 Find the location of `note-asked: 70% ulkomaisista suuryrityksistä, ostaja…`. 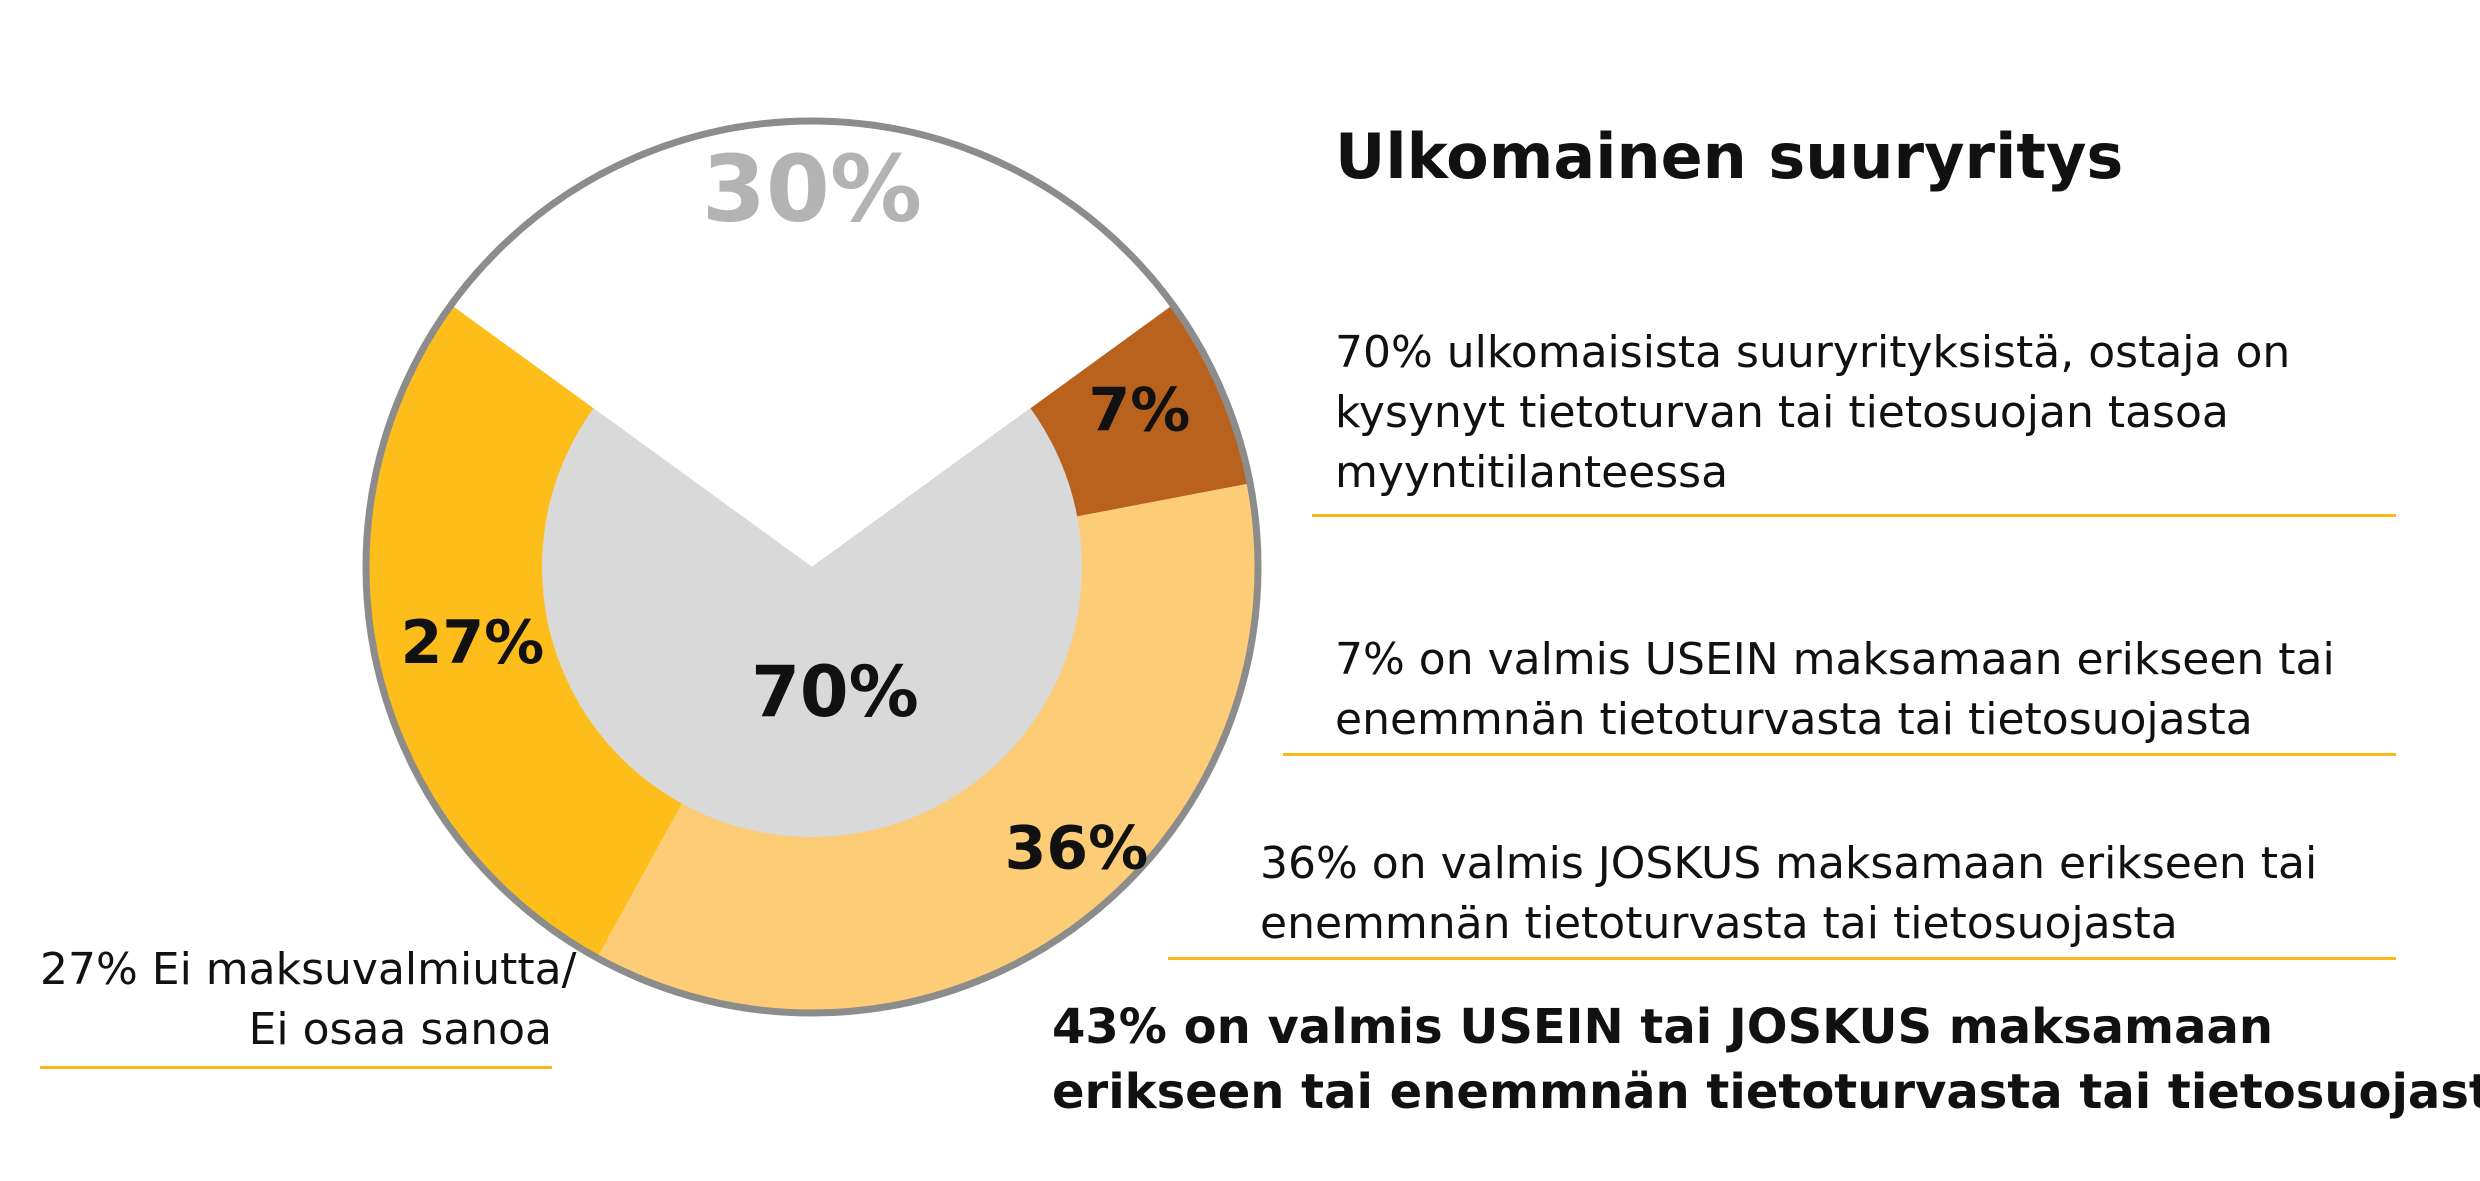

note-asked: 70% ulkomaisista suuryrityksistä, ostaja… is located at coordinates (1812, 413).